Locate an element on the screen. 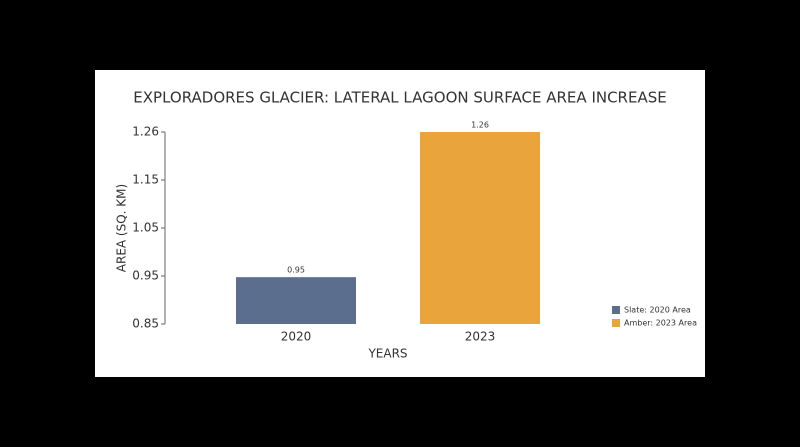 The height and width of the screenshot is (447, 800). y-tick-label: 0.85 is located at coordinates (145, 324).